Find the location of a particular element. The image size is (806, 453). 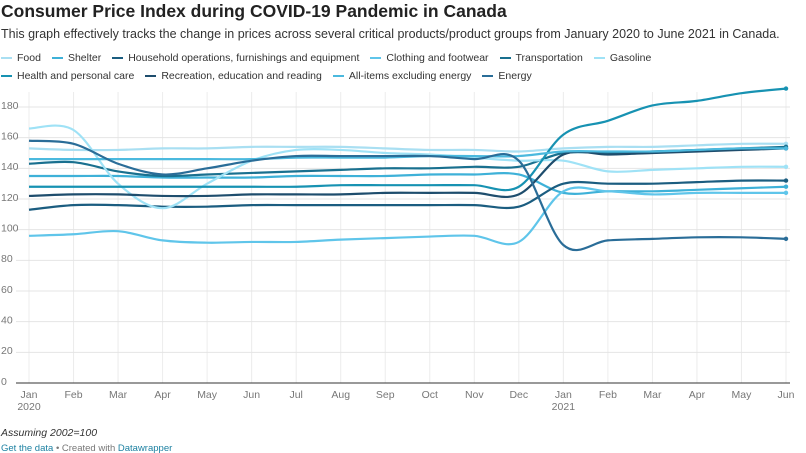

y-tick-label: 140 is located at coordinates (10, 167).